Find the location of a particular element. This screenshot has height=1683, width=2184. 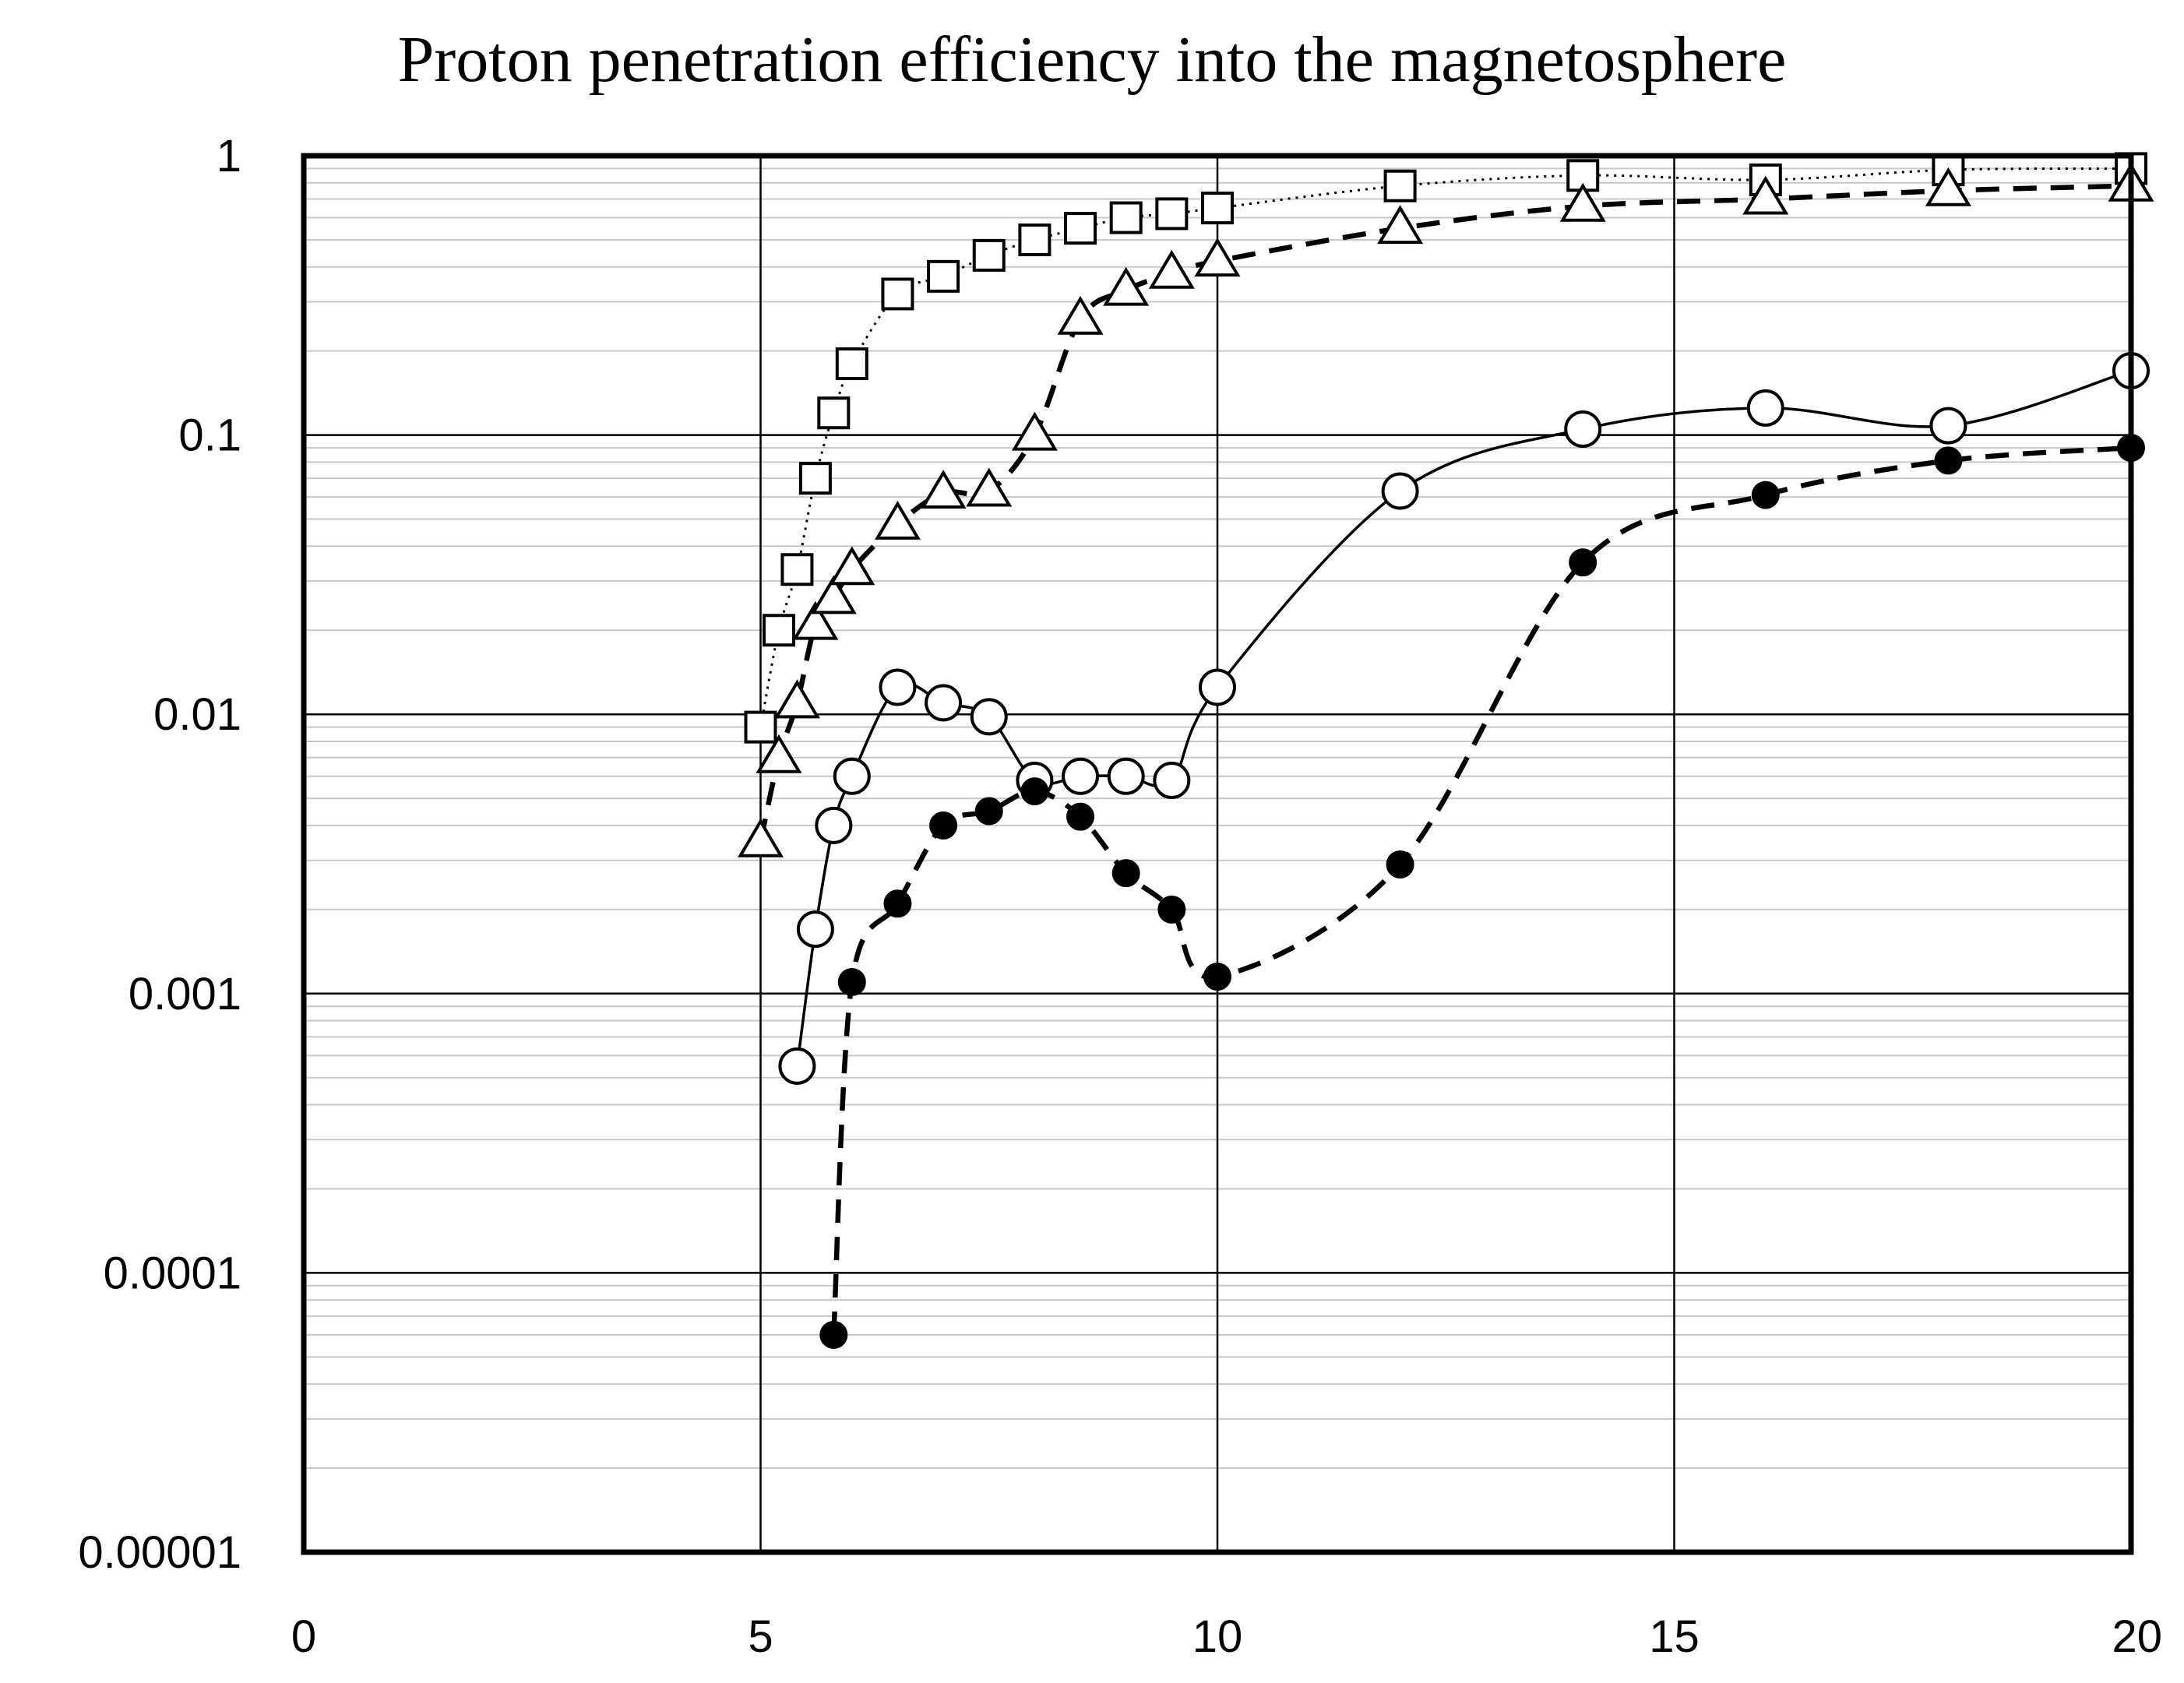

x-axis-tick-labels: 0 5 10 15 20 is located at coordinates (1226, 1636).